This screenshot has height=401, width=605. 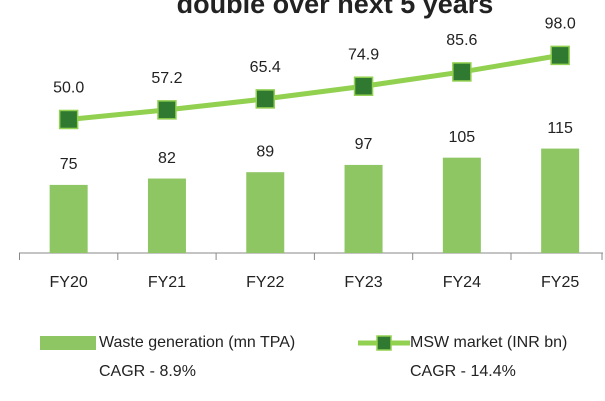 I want to click on data-label: 85.6, so click(x=461, y=40).